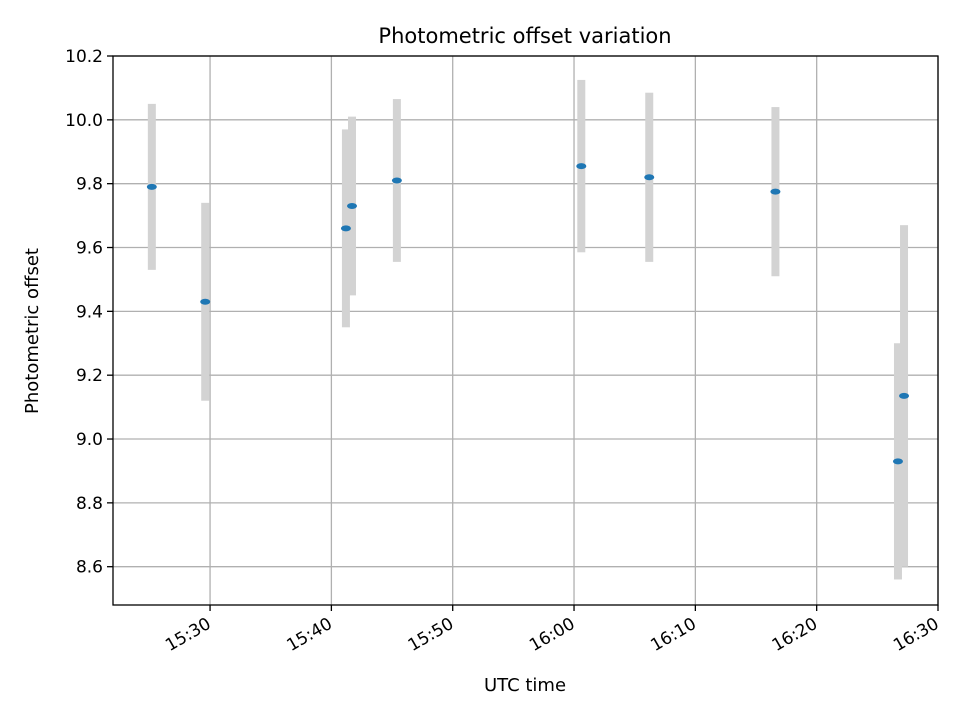  Describe the element at coordinates (84, 57) in the screenshot. I see `y-tick-label: 10.2` at that location.